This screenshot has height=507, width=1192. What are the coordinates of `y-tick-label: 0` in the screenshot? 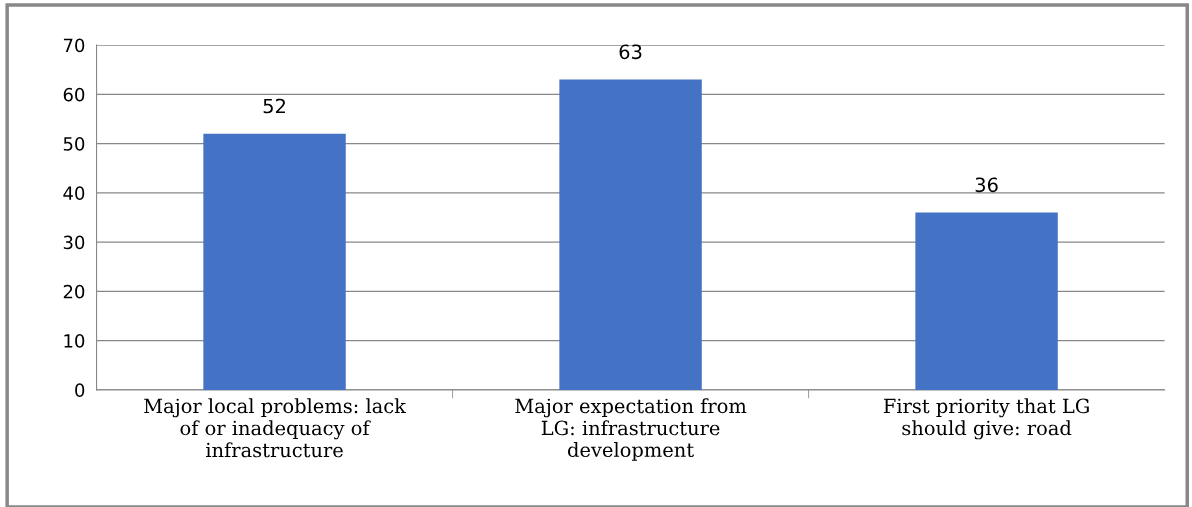 It's located at (80, 390).